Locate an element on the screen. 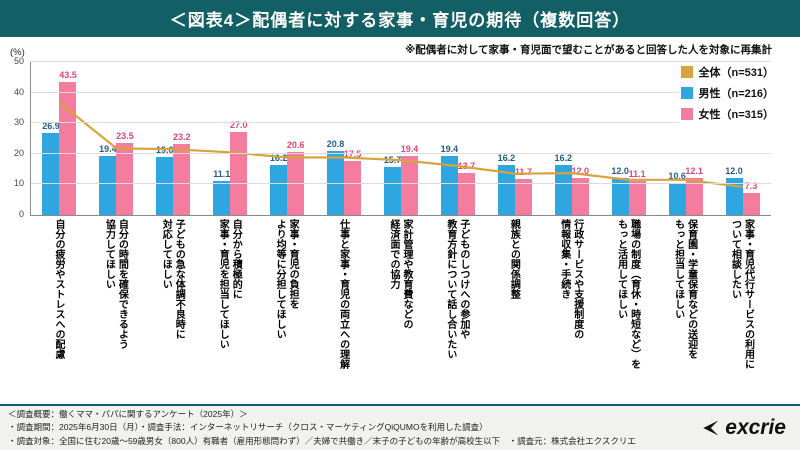 Image resolution: width=800 pixels, height=450 pixels. bar-group: 12.0 11.1 is located at coordinates (628, 138).